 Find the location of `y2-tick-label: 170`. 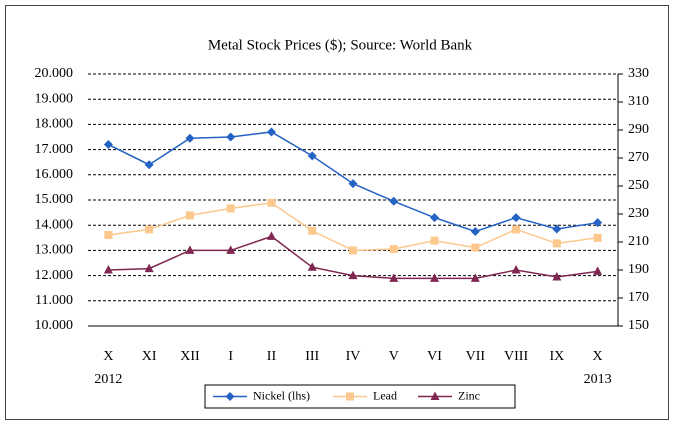

y2-tick-label: 170 is located at coordinates (638, 297).